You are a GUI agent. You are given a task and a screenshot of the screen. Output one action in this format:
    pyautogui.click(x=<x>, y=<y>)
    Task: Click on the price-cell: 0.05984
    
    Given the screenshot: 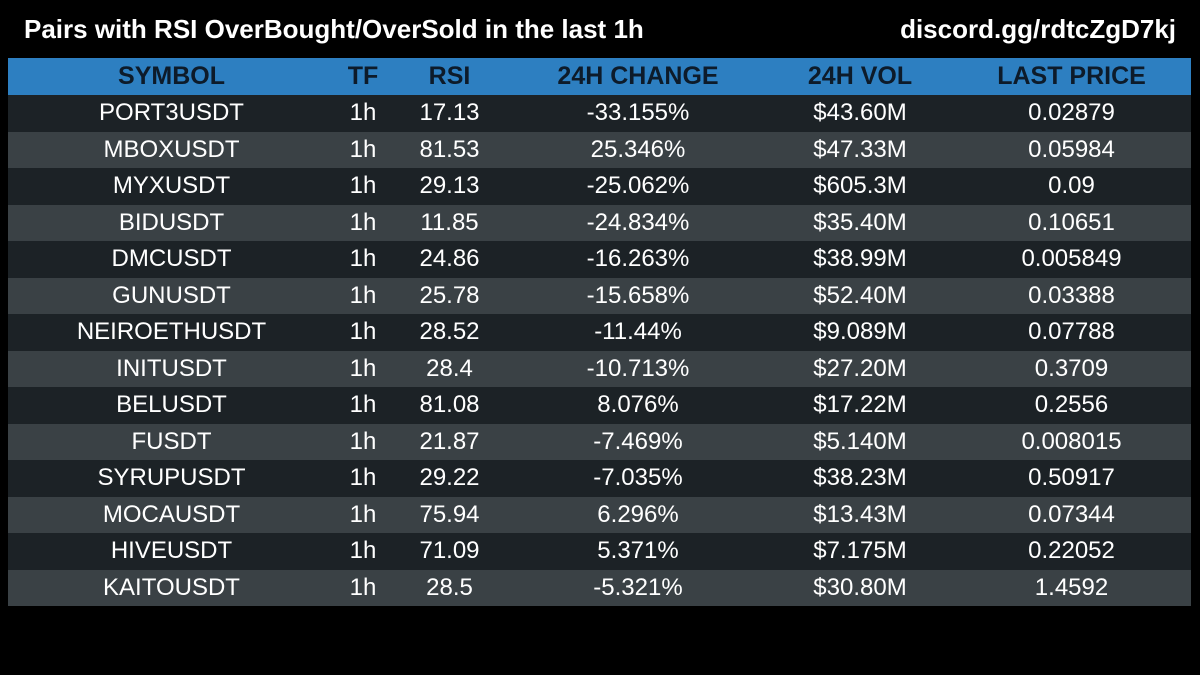 What is the action you would take?
    pyautogui.click(x=1071, y=149)
    